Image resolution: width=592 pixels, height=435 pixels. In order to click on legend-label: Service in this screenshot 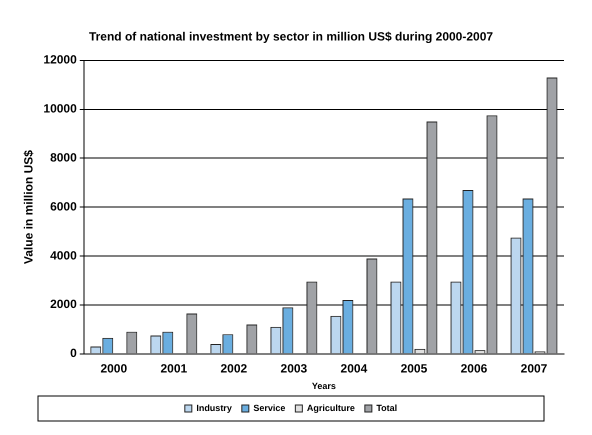, I will do `click(269, 407)`.